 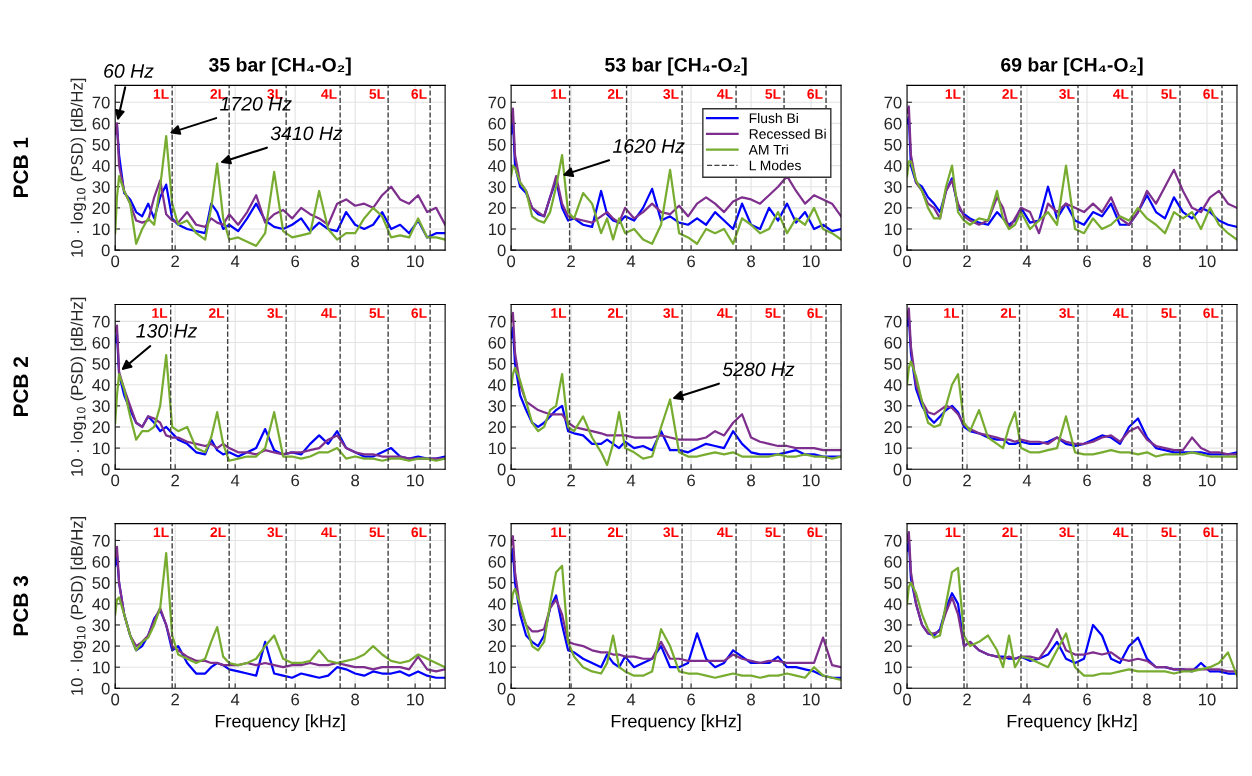 What do you see at coordinates (775, 165) in the screenshot?
I see `annotation: L Modes` at bounding box center [775, 165].